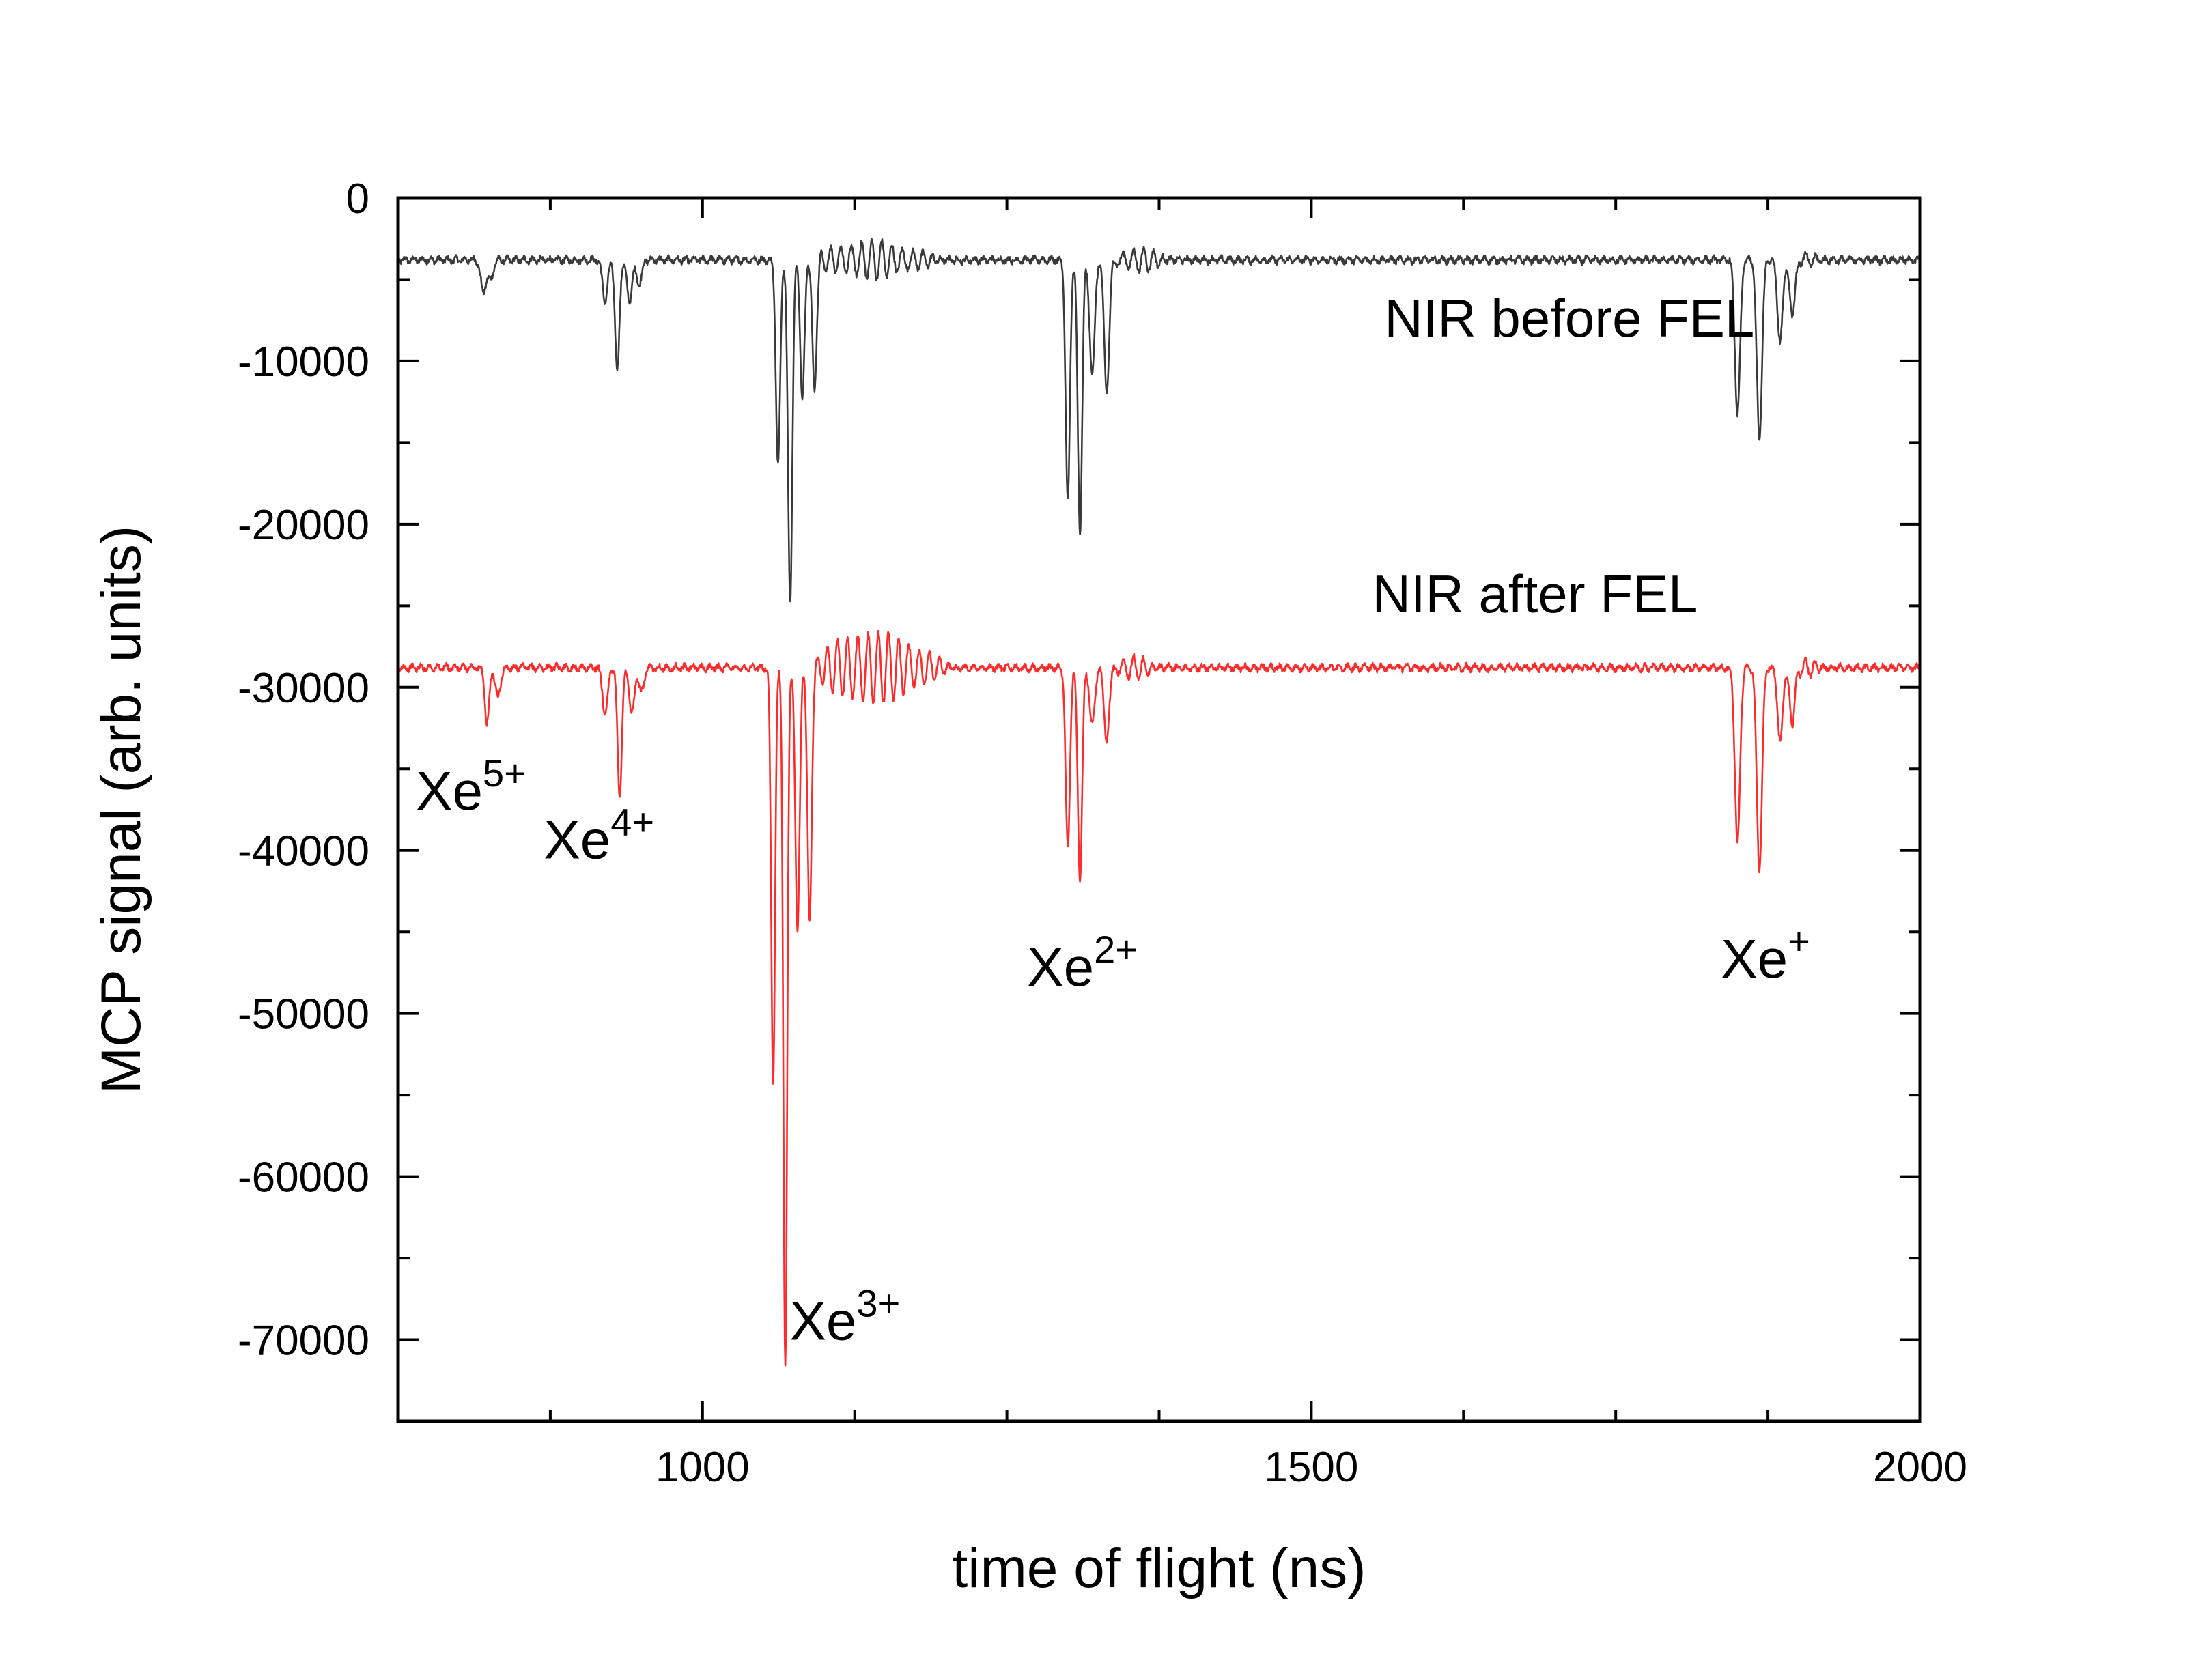 The width and height of the screenshot is (2196, 1680). Describe the element at coordinates (303, 362) in the screenshot. I see `y-tick-label: -10000` at that location.